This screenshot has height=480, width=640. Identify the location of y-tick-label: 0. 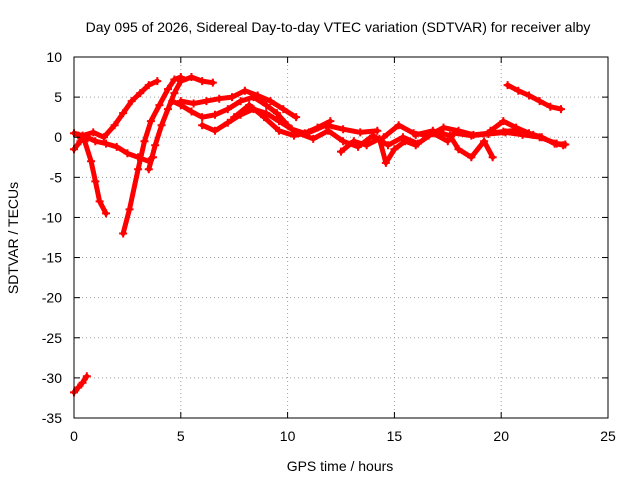
(58, 137).